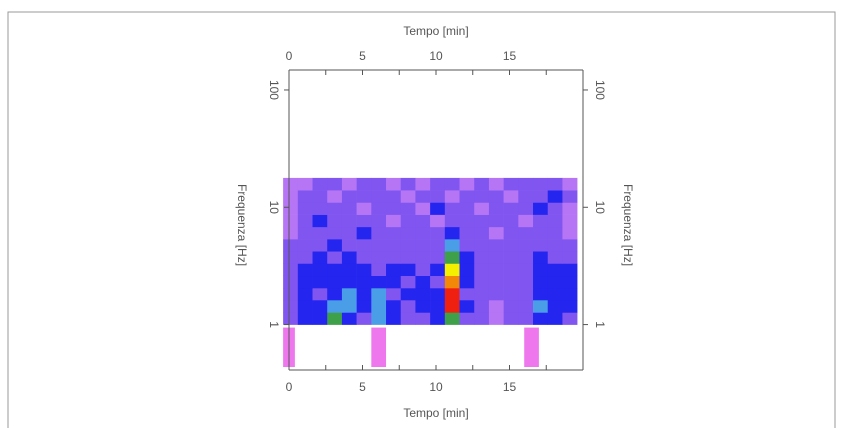 Image resolution: width=847 pixels, height=428 pixels. I want to click on y-tick-label: 10, so click(274, 208).